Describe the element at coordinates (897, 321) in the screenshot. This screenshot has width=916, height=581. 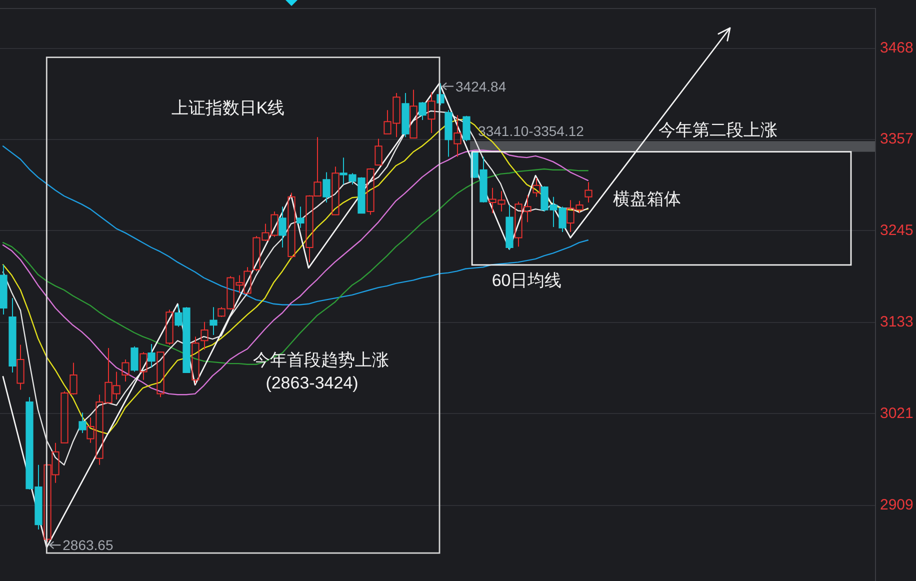
I see `y-tick-label: 3133` at that location.